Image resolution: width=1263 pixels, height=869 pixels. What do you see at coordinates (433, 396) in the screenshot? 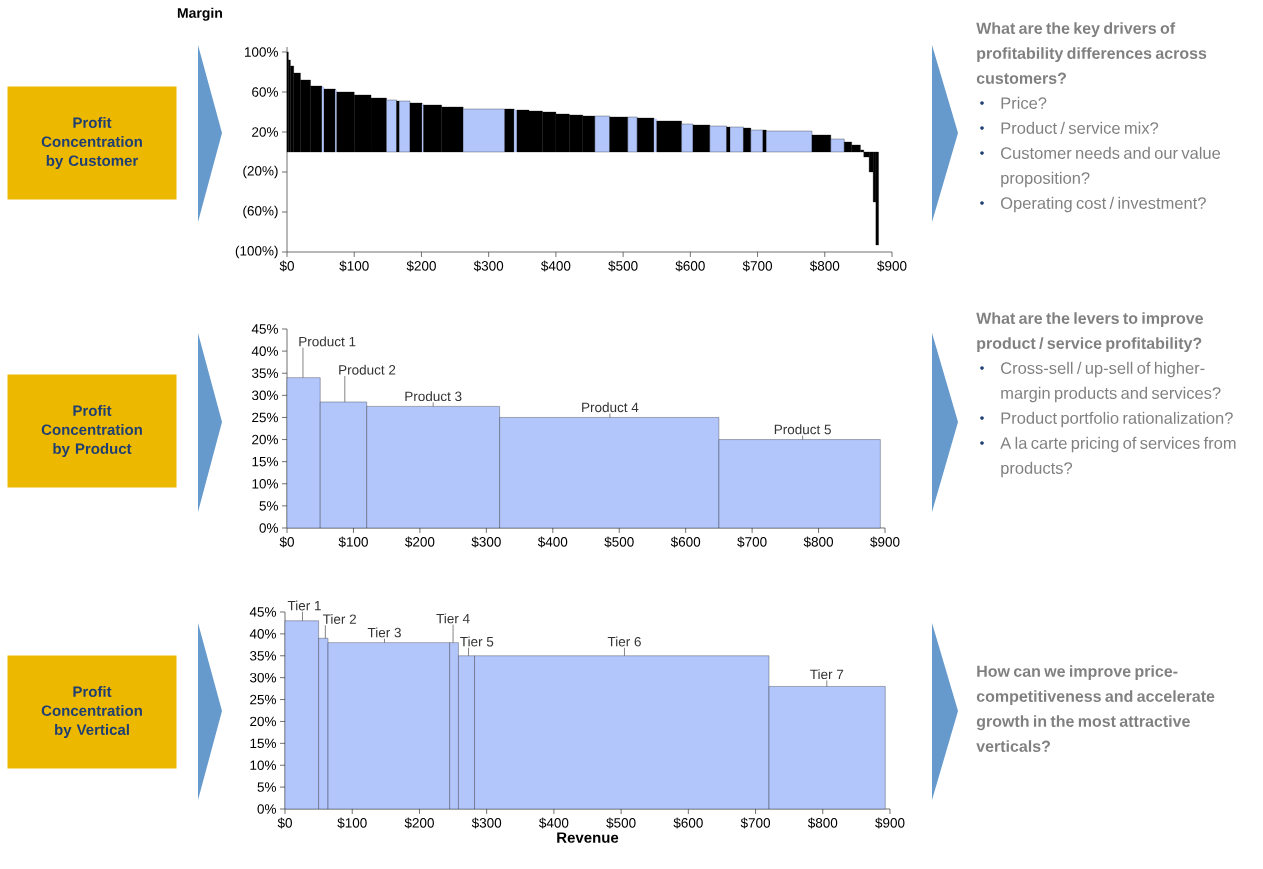
I see `annotation: Product 3` at bounding box center [433, 396].